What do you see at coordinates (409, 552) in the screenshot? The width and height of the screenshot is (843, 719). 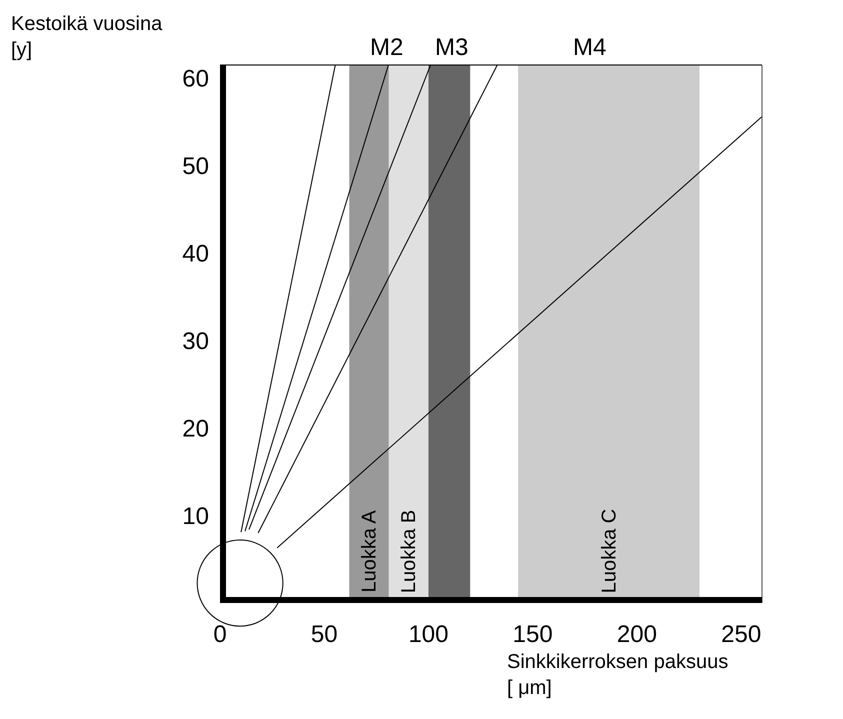 I see `band-label: Luokka B` at bounding box center [409, 552].